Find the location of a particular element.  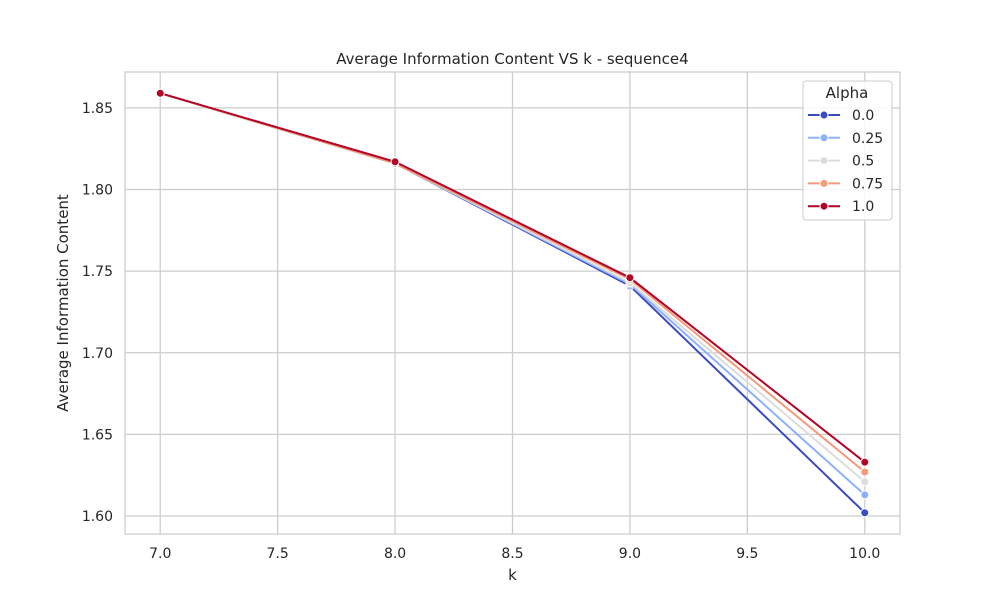

y-tick-label: 1.65 is located at coordinates (97, 435).